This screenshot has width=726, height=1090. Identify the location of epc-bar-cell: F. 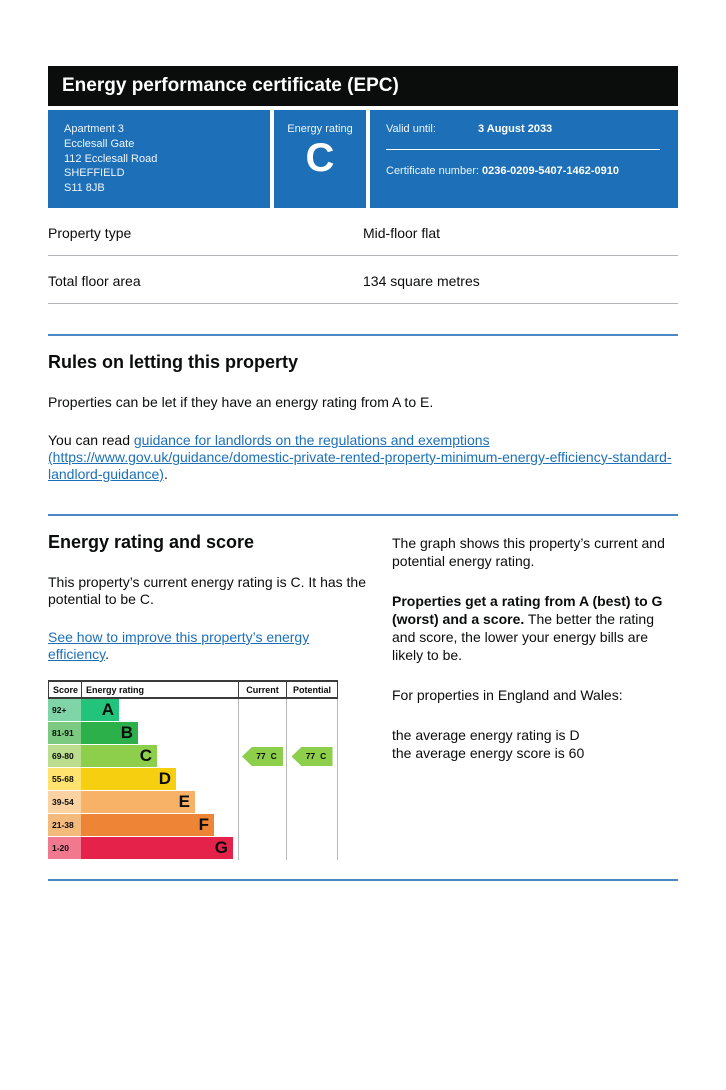
(159, 825).